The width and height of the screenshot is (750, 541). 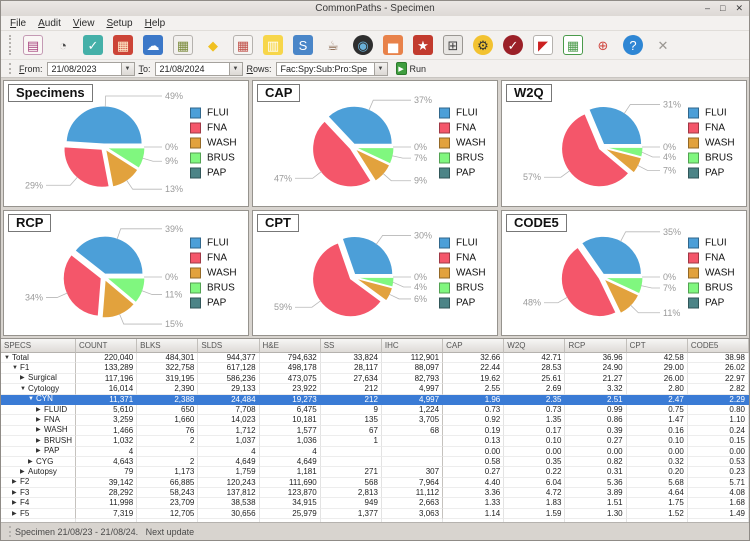 I want to click on menu-audit: Audit, so click(x=49, y=23).